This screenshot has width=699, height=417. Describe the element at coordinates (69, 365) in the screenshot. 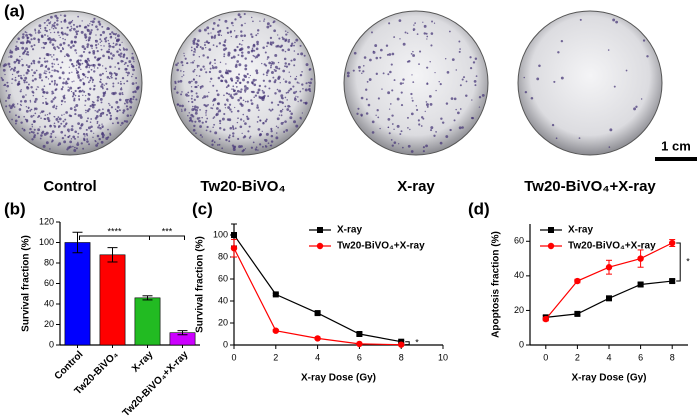

I see `x-tick-label: Control` at that location.